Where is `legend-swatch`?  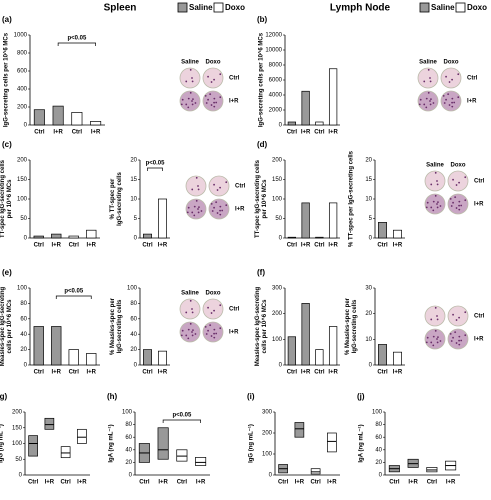
legend-swatch is located at coordinates (424, 7).